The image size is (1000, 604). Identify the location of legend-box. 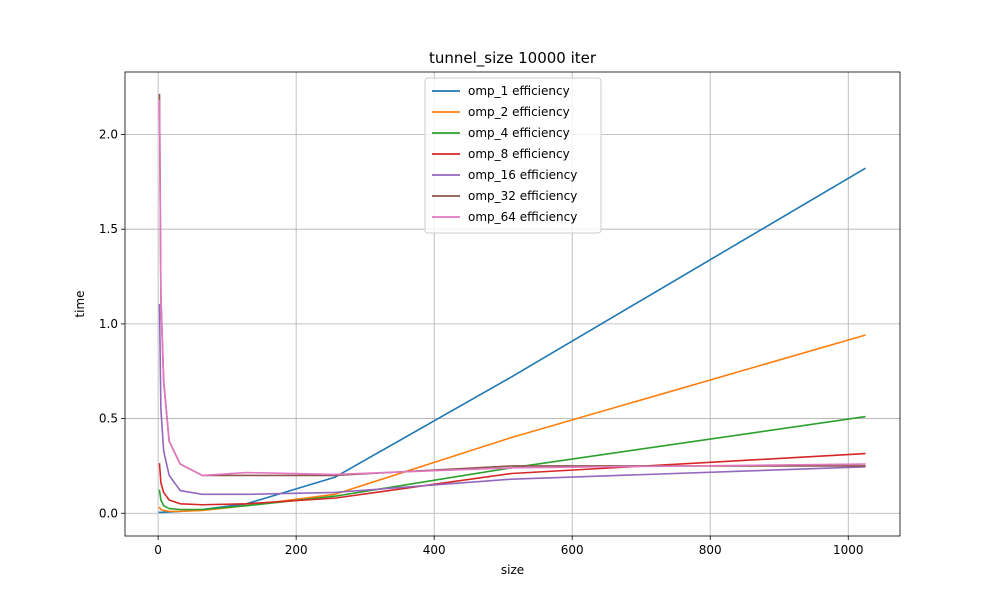
(513, 155).